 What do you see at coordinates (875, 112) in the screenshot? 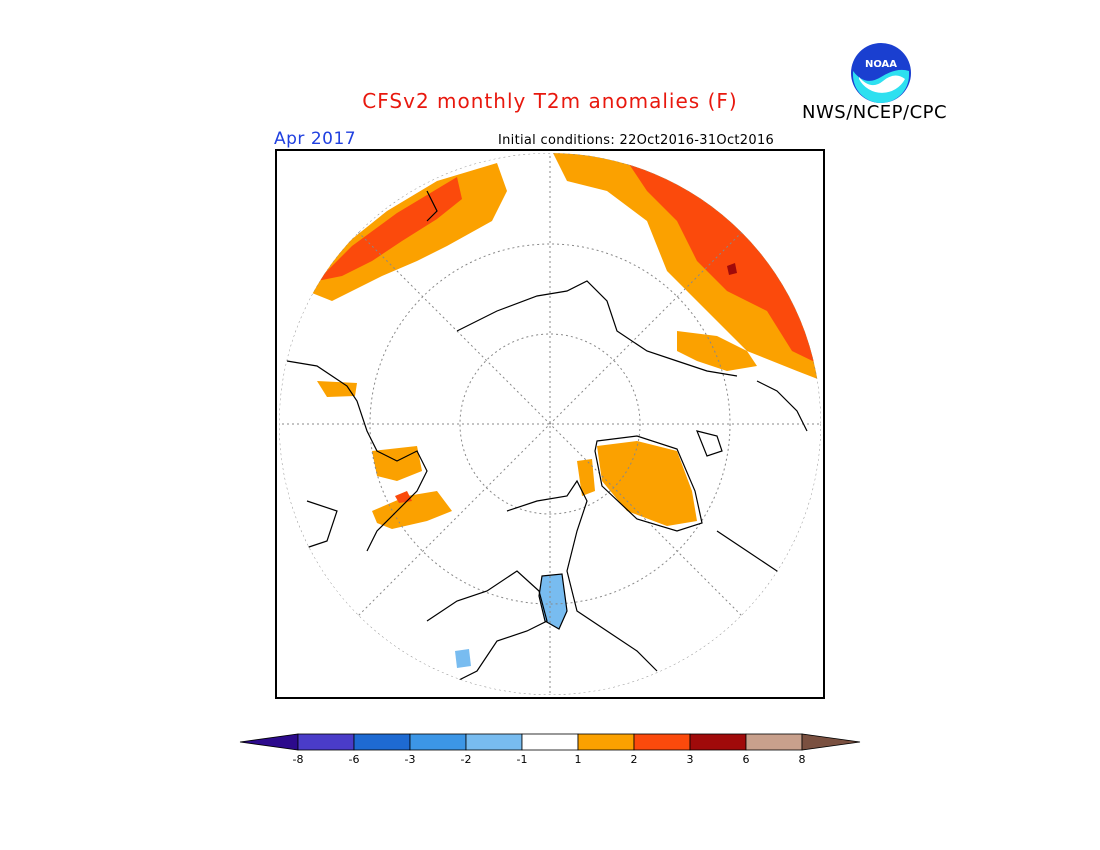
I see `agency-label: NWS/NCEP/CPC` at bounding box center [875, 112].